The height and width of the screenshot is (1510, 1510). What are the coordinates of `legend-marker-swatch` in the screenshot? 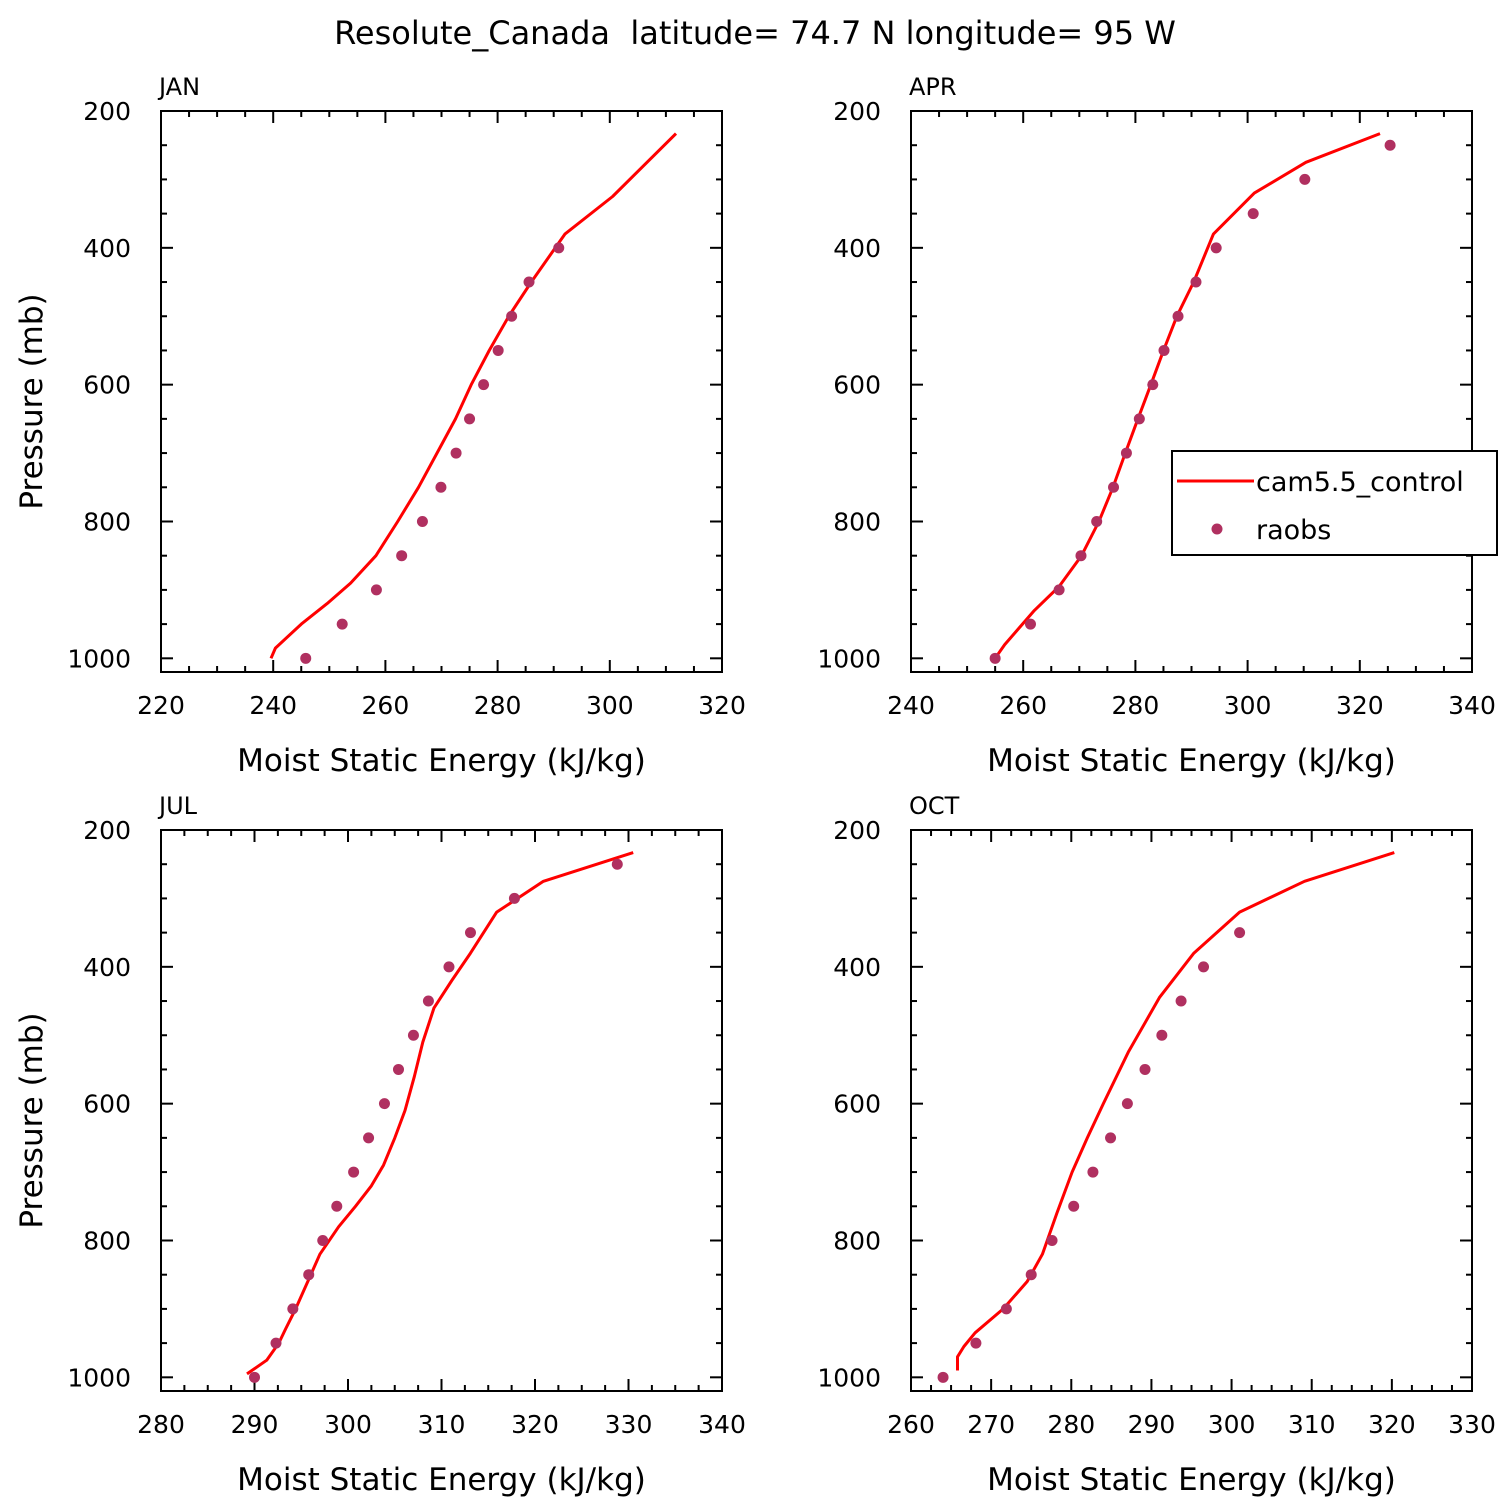 It's located at (1217, 529).